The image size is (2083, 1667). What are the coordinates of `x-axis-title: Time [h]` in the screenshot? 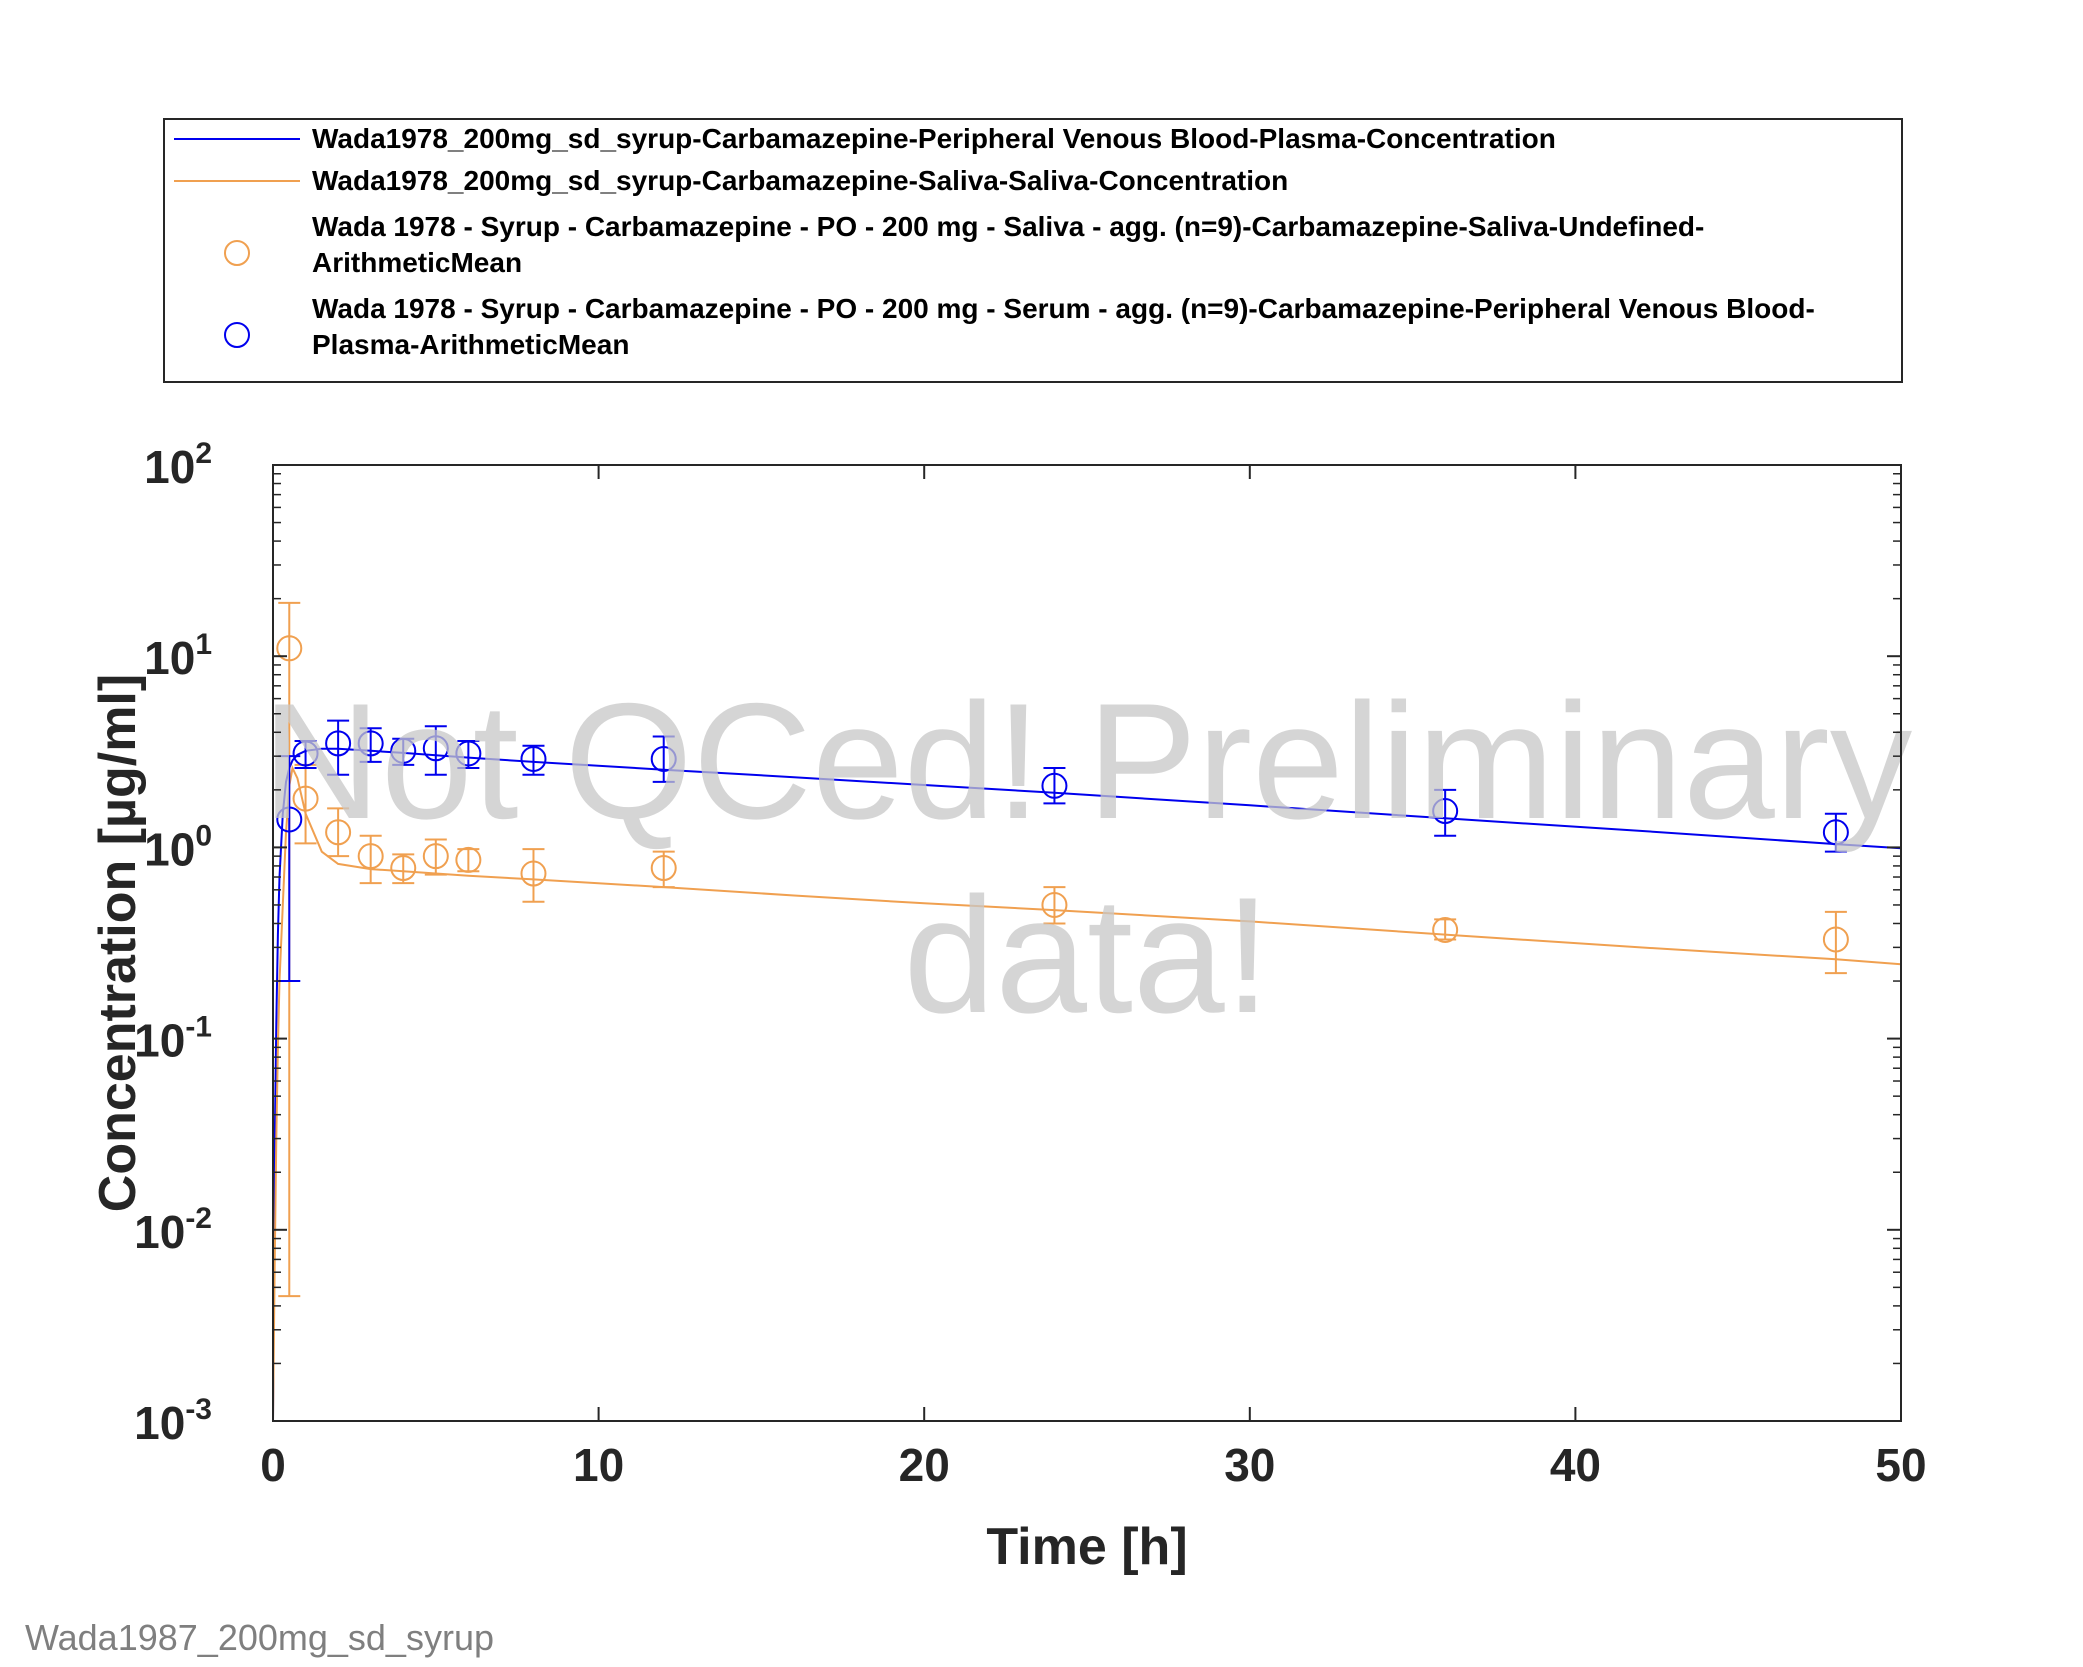 It's located at (1086, 1547).